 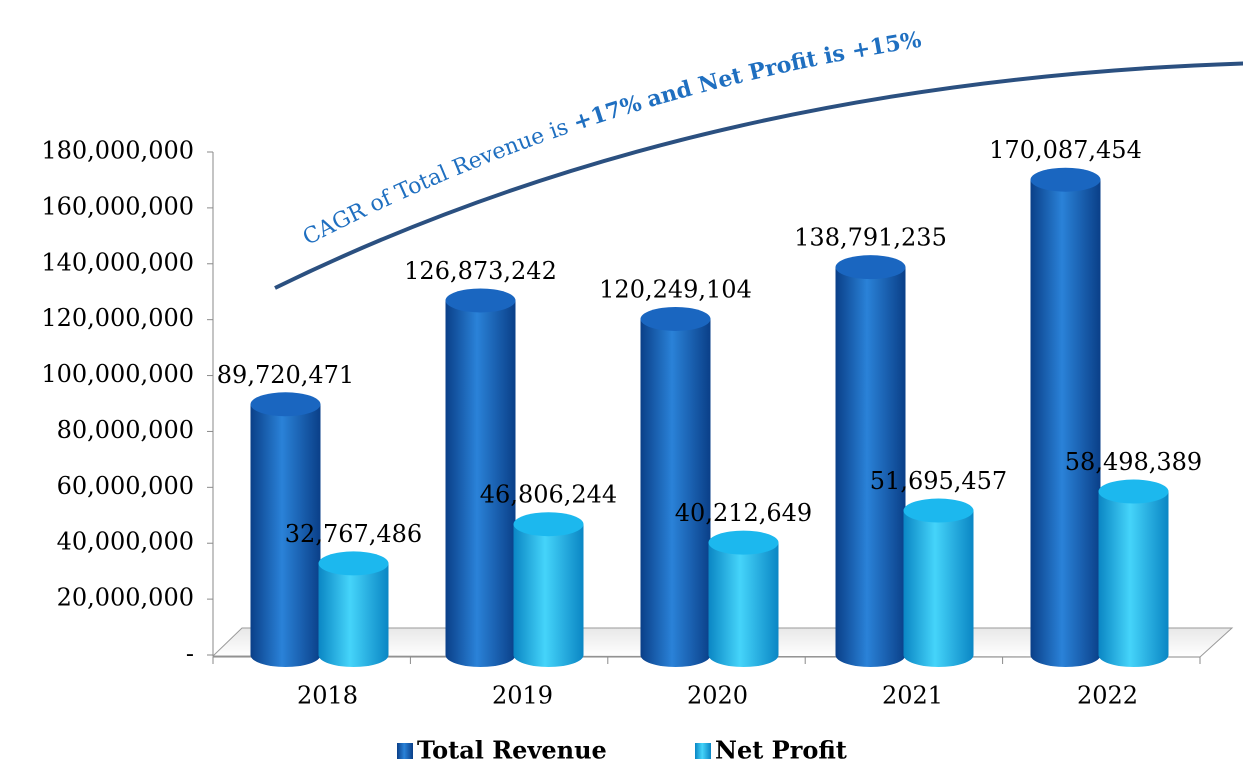 I want to click on data-label: 170,087,454, so click(x=1065, y=150).